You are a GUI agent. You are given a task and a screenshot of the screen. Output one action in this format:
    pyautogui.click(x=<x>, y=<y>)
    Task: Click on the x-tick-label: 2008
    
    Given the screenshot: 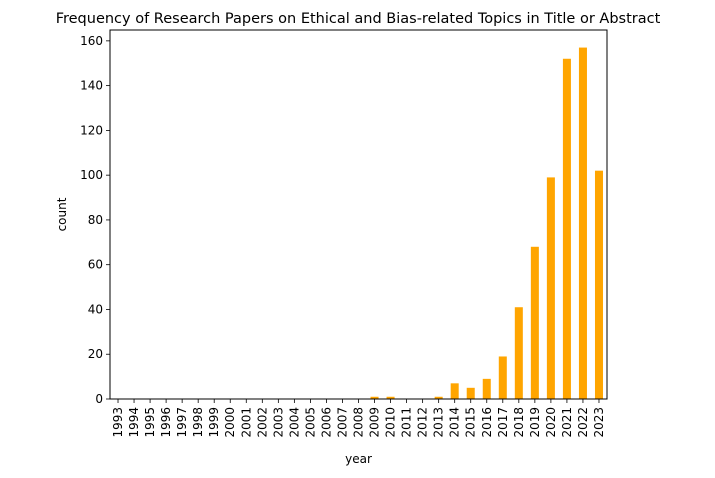 What is the action you would take?
    pyautogui.click(x=359, y=422)
    